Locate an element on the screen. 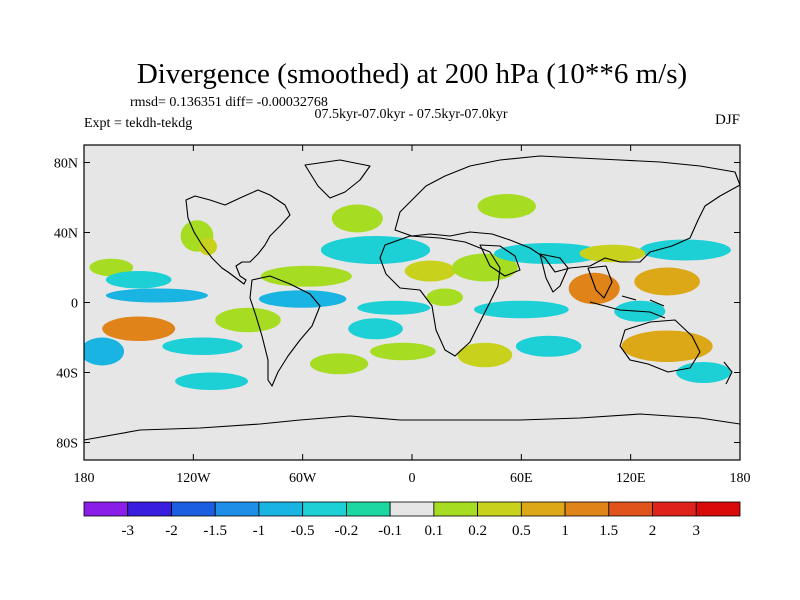  colorbar: -3 -2 -1.5 -1 -0.5 -0.2 -0.1 0.1 0.2 0.5 1 1.5 2 3 is located at coordinates (412, 520).